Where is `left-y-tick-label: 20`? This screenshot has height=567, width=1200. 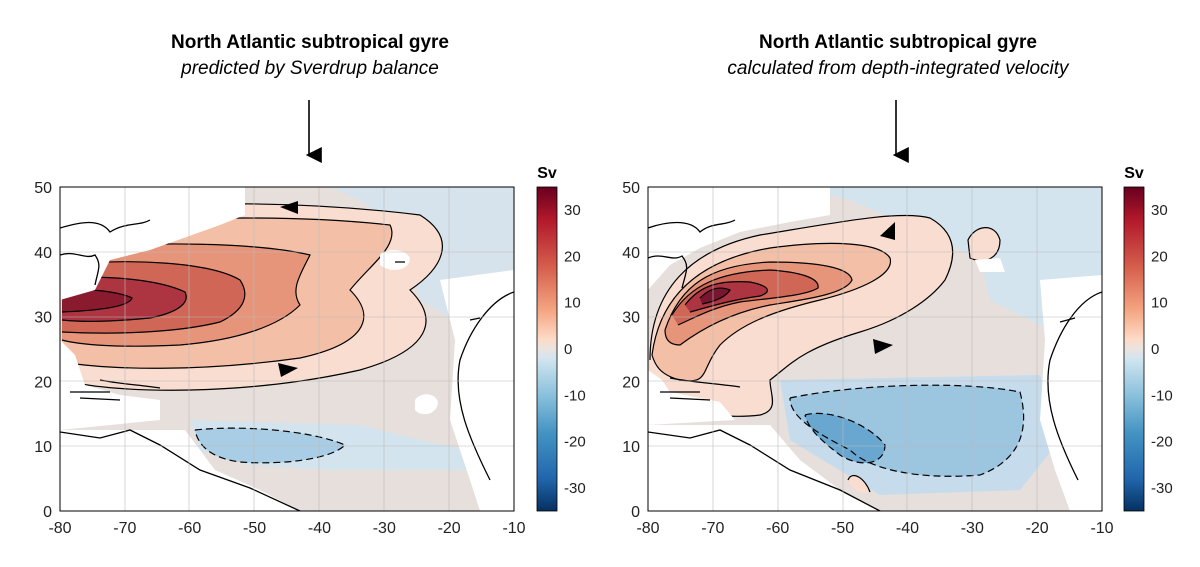 left-y-tick-label: 20 is located at coordinates (43, 382).